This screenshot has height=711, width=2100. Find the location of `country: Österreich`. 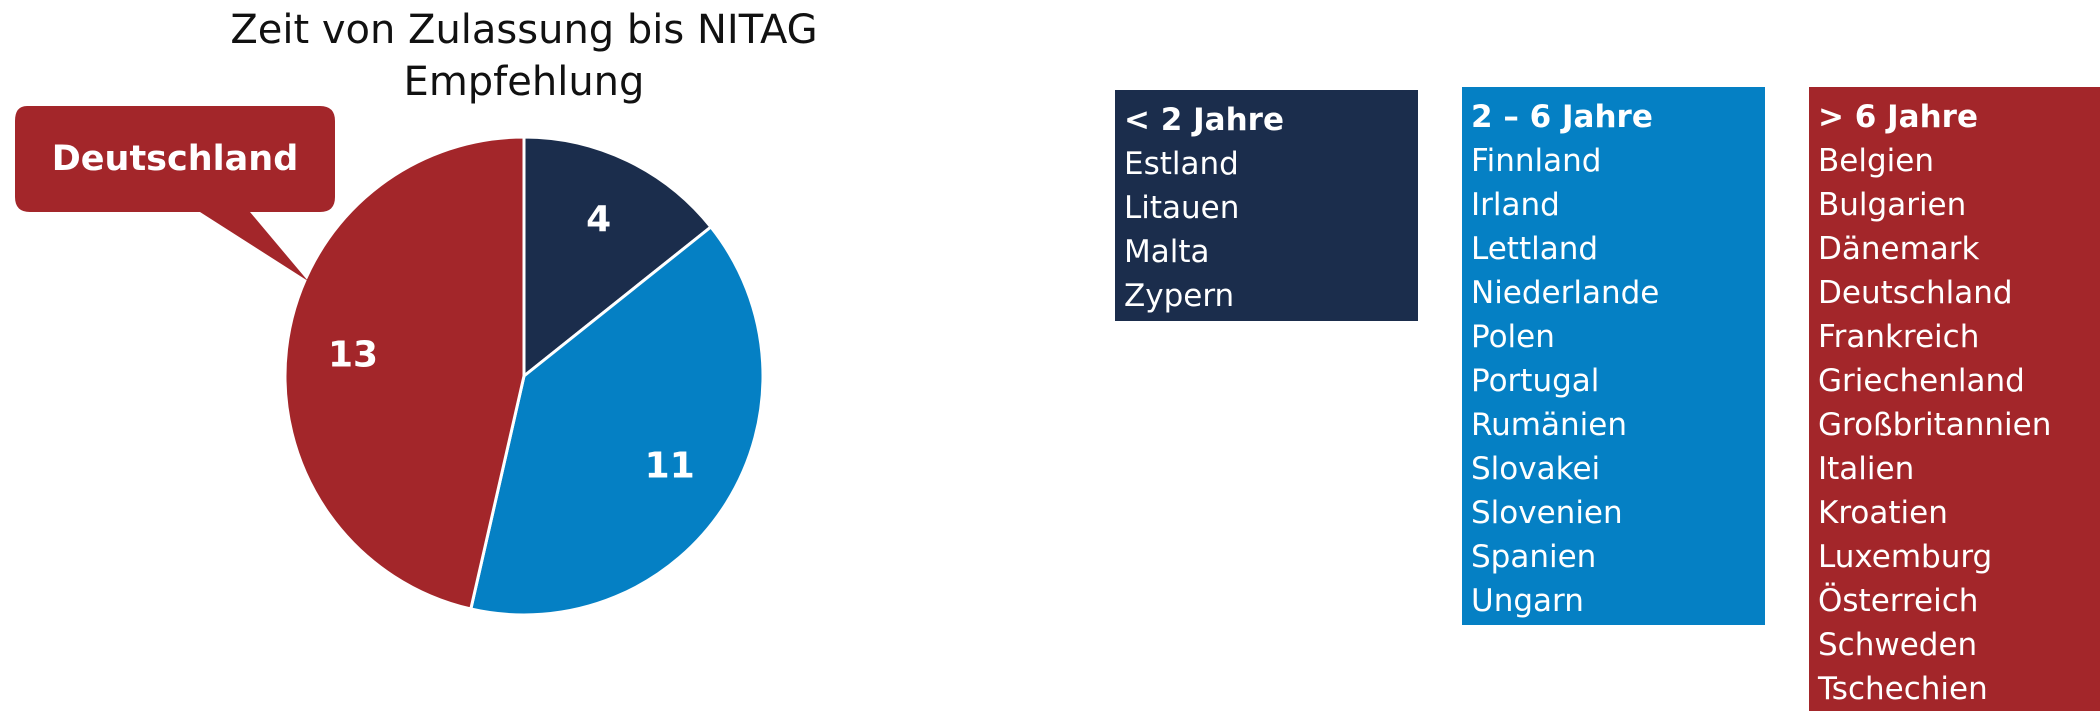

country: Österreich is located at coordinates (1898, 601).